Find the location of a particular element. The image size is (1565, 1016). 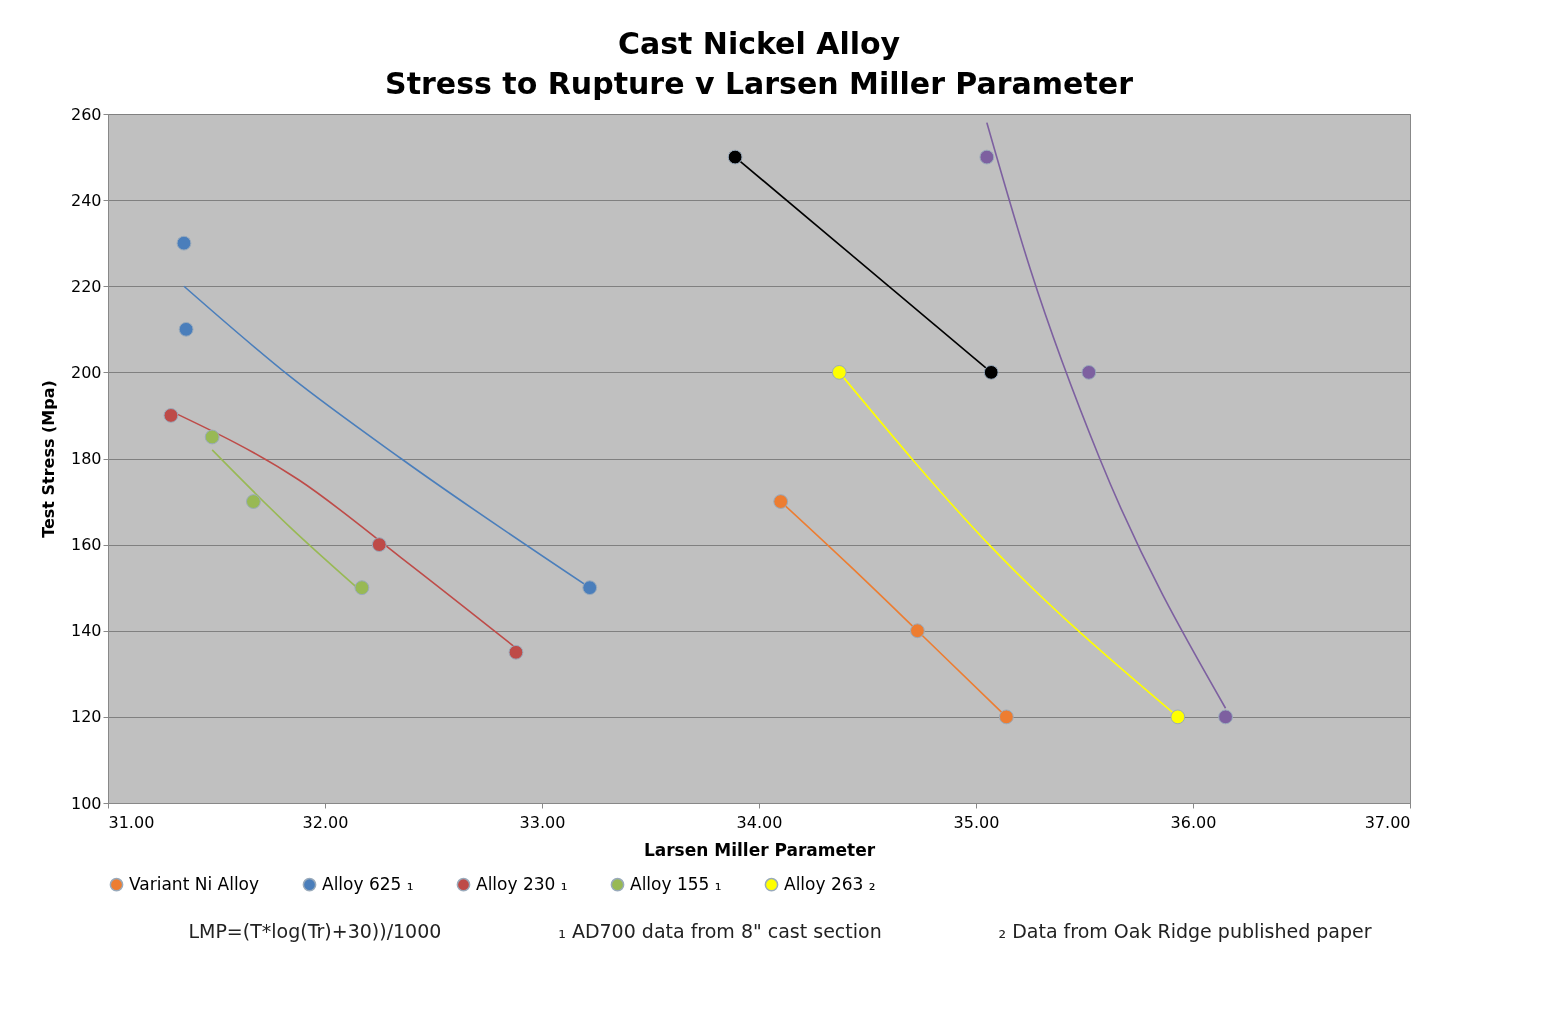

y-tick-label: 220 is located at coordinates (86, 286).